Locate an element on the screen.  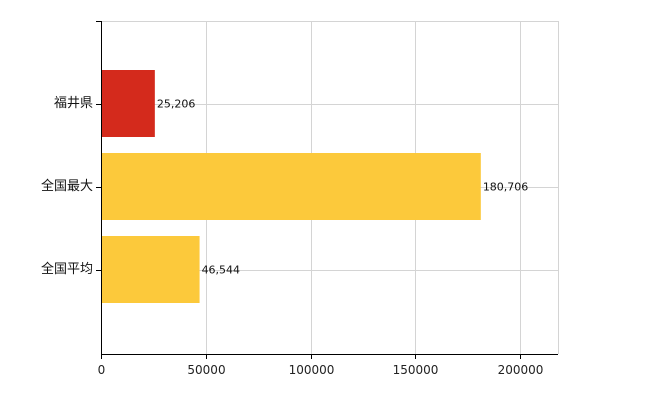
data-label-2: 46,544 is located at coordinates (221, 270).